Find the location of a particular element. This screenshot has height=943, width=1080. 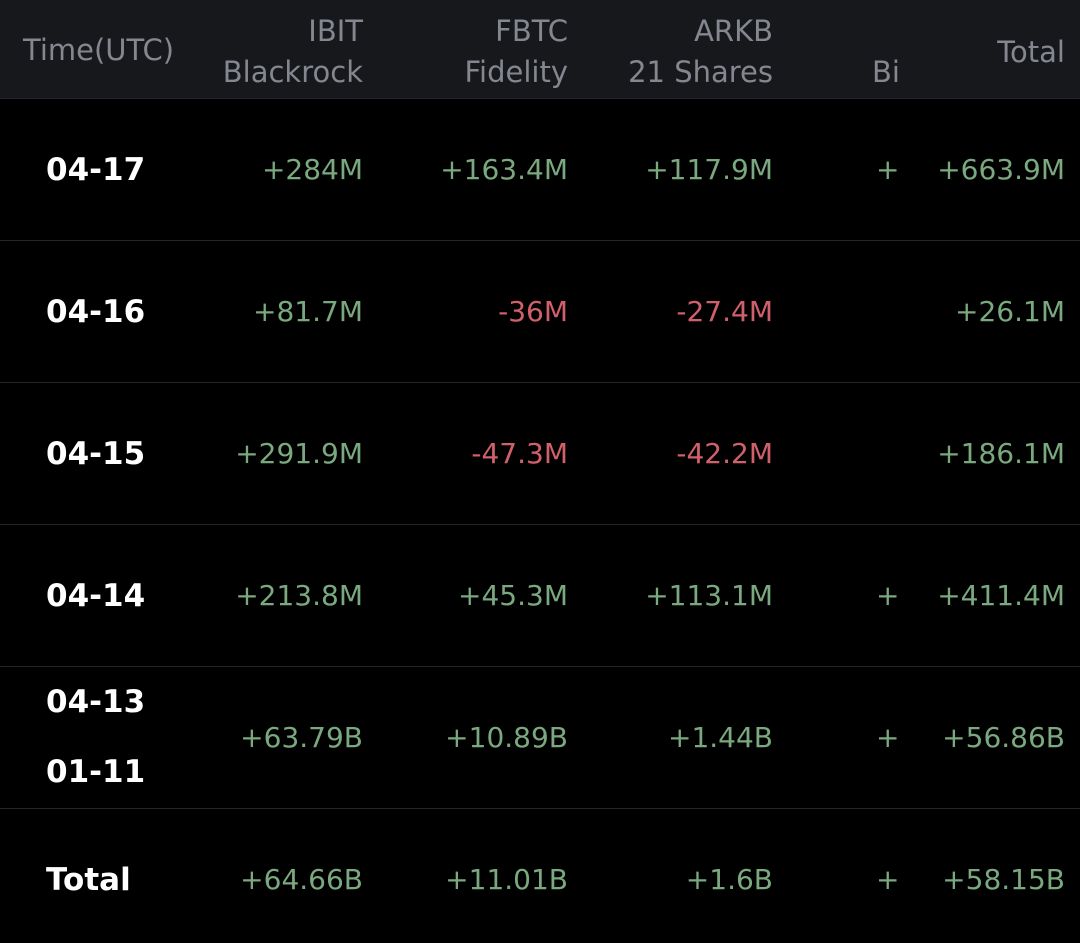

fbtc-flow: -47.3M is located at coordinates (519, 453).